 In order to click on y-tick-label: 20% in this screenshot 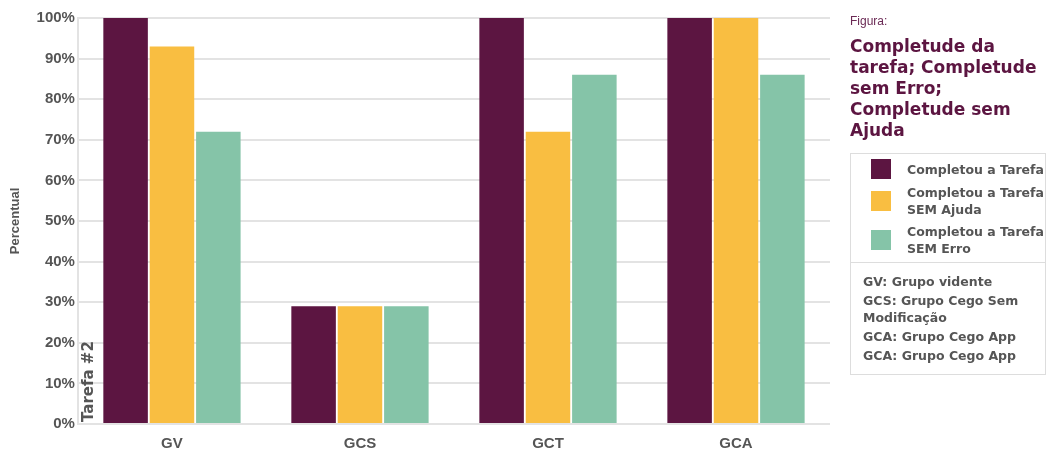, I will do `click(59, 341)`.